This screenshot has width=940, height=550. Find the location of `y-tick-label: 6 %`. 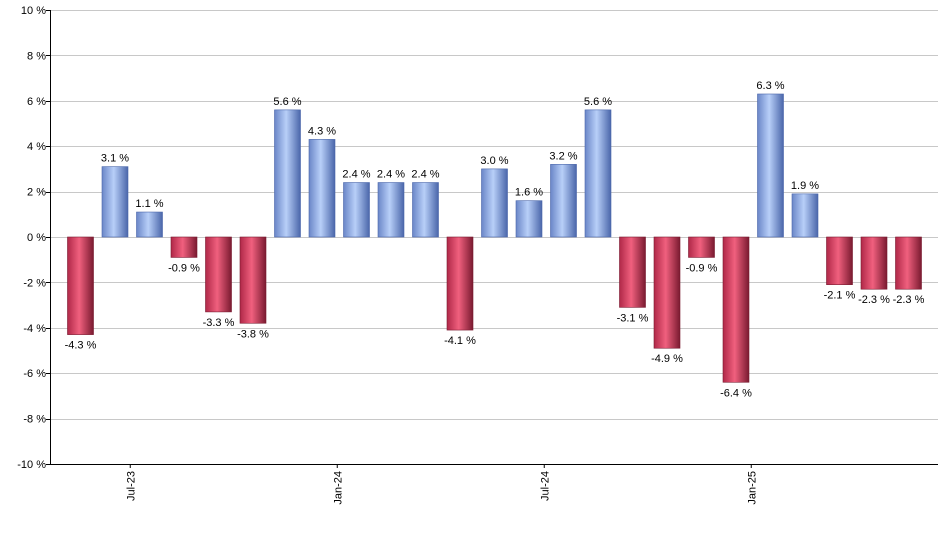

y-tick-label: 6 % is located at coordinates (36, 102).